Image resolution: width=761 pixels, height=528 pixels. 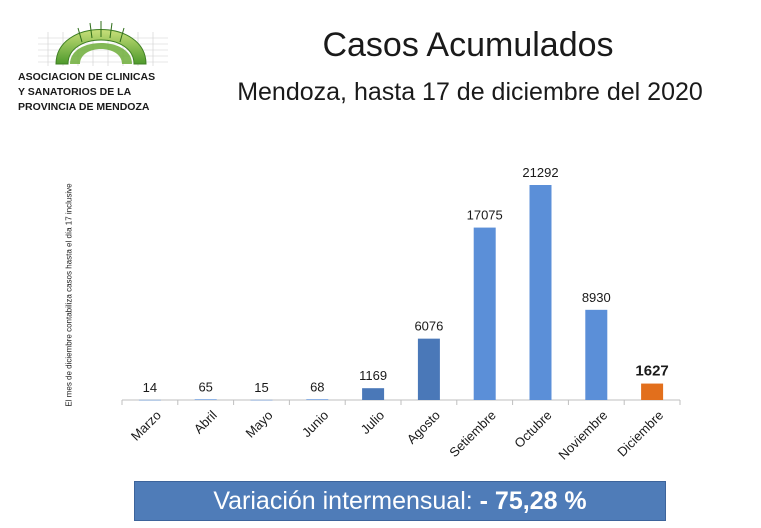 What do you see at coordinates (485, 215) in the screenshot?
I see `data-label: 17075` at bounding box center [485, 215].